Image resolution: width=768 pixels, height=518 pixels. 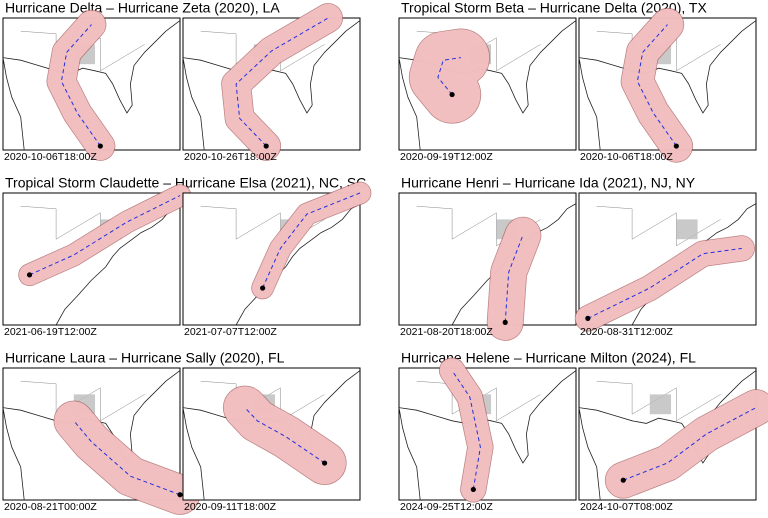 What do you see at coordinates (626, 332) in the screenshot?
I see `map-date: 2020-08-31T12:00Z` at bounding box center [626, 332].